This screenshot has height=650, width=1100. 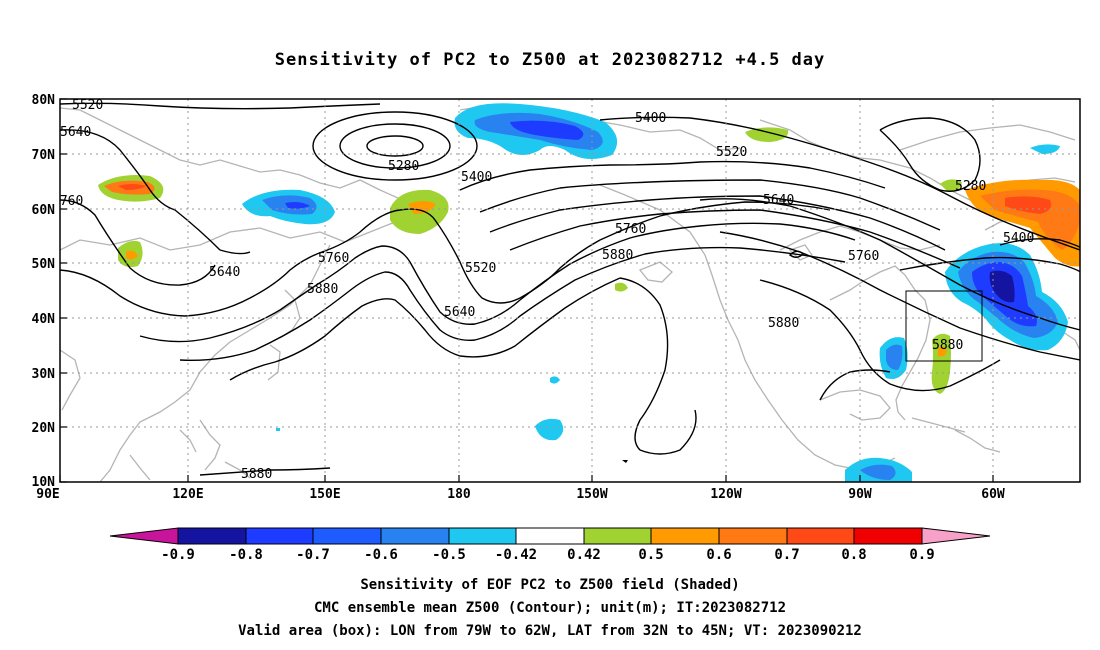 I want to click on colorbar-label: -0.7, so click(x=313, y=555).